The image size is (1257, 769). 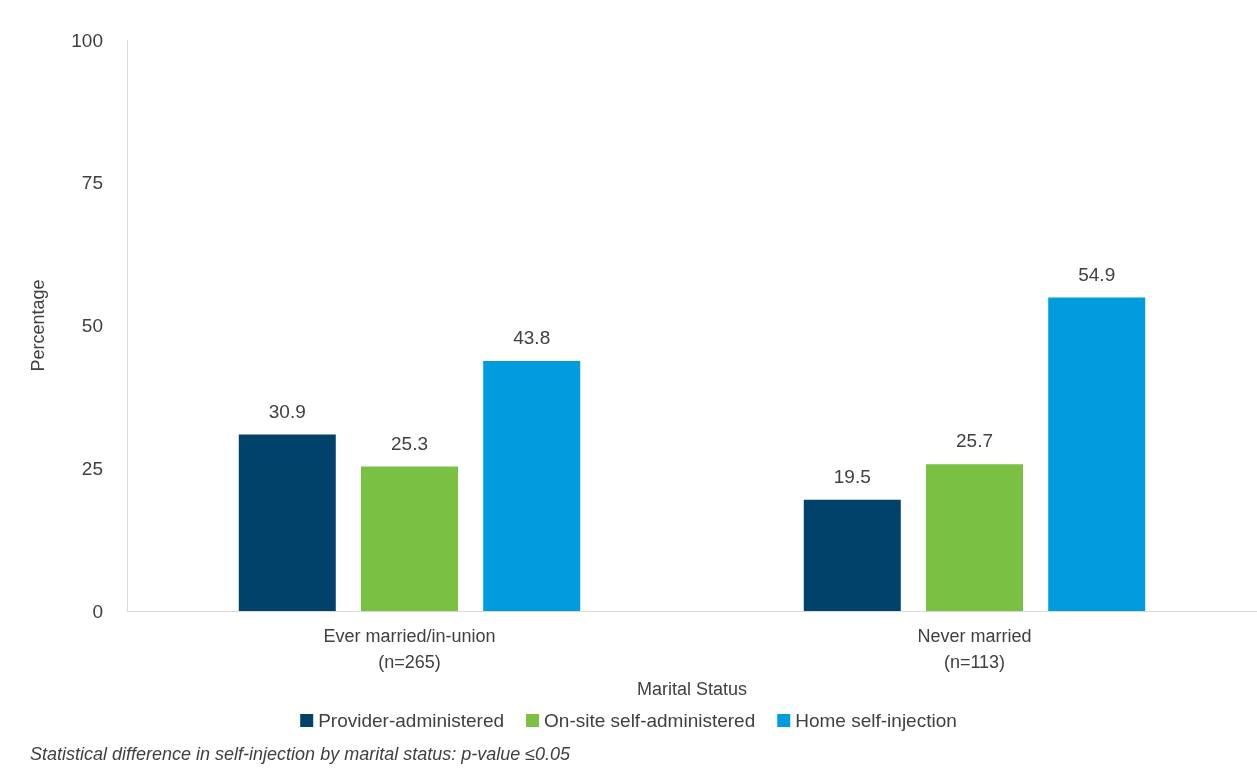 What do you see at coordinates (301, 754) in the screenshot?
I see `text: Statistical difference in self-injection by marital status: p-value ≤0.05` at bounding box center [301, 754].